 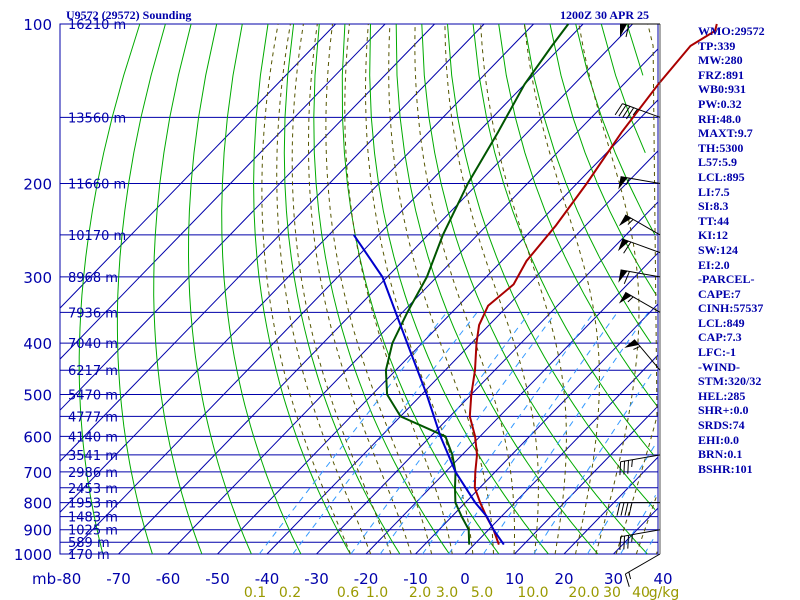 I want to click on height-label: 170 m, so click(x=89, y=555).